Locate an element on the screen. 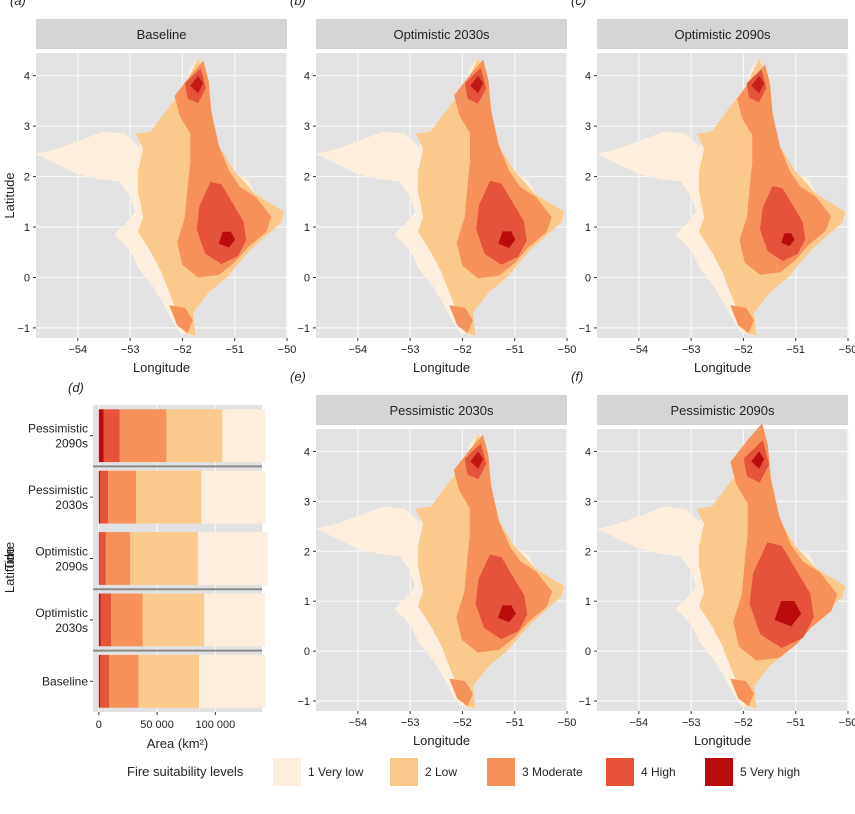  x-tick-label: 0 is located at coordinates (99, 725).